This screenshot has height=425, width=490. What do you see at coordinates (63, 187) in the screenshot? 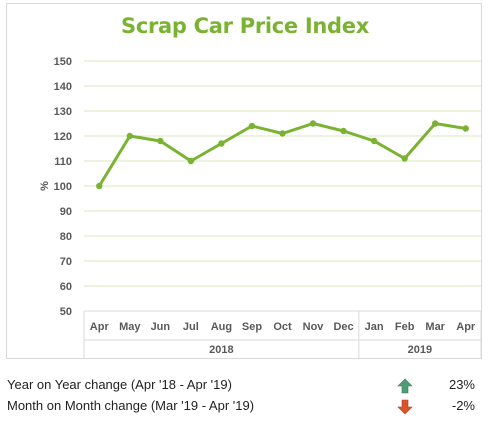
I see `y-tick-label: 100` at bounding box center [63, 187].